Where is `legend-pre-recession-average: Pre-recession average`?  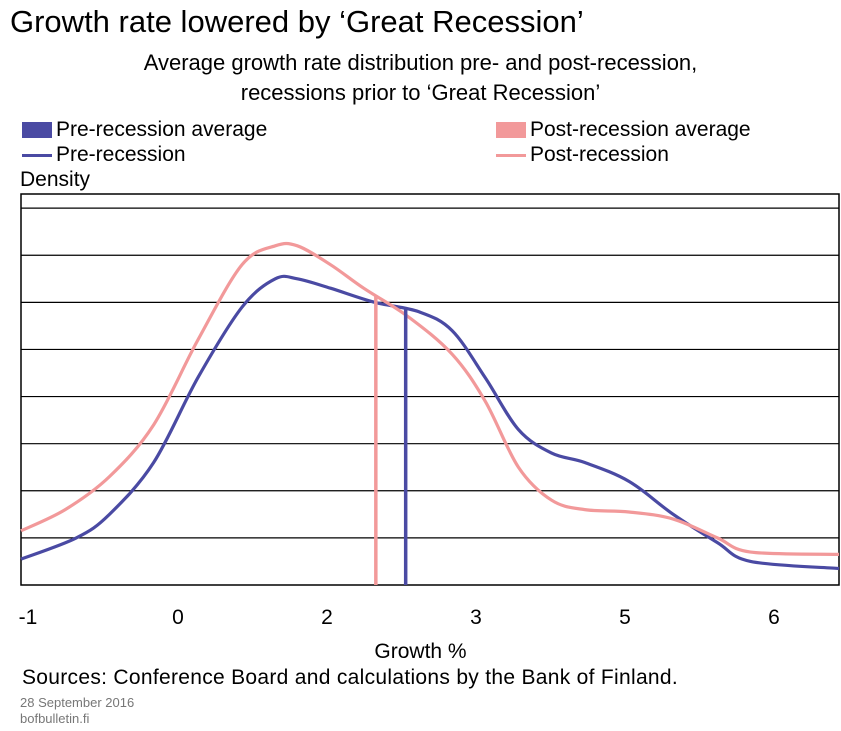
legend-pre-recession-average: Pre-recession average is located at coordinates (144, 130).